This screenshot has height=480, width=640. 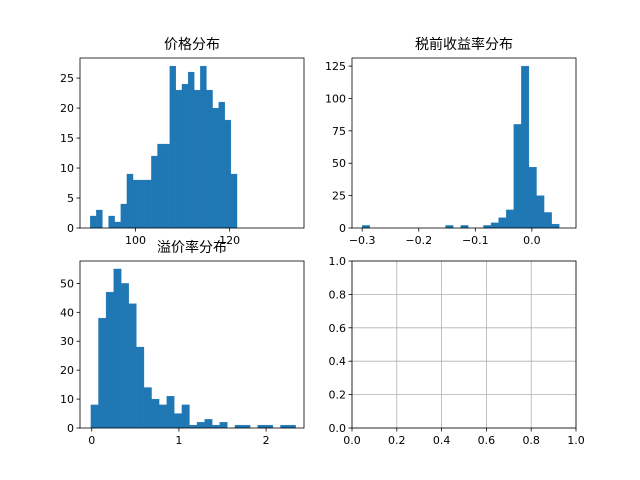 What do you see at coordinates (67, 312) in the screenshot?
I see `y-tick-label: 40` at bounding box center [67, 312].